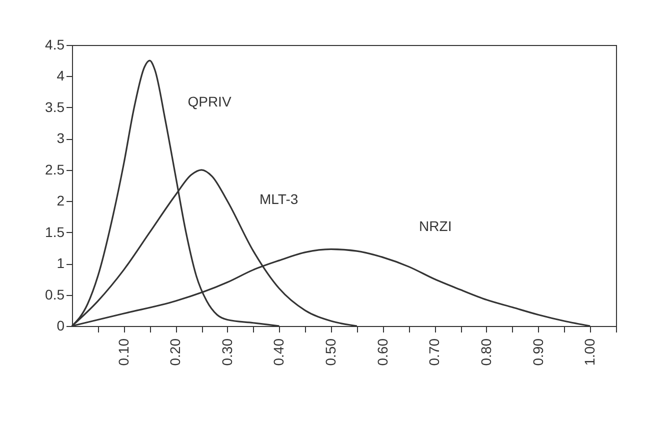  What do you see at coordinates (278, 352) in the screenshot?
I see `x-tick-label: 0.40` at bounding box center [278, 352].